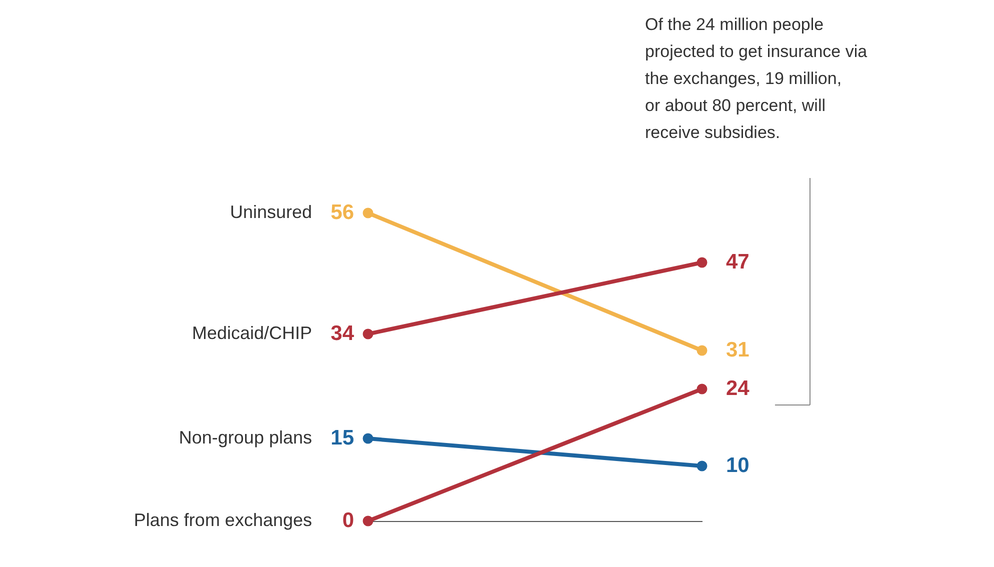  What do you see at coordinates (342, 438) in the screenshot?
I see `data-label: 15` at bounding box center [342, 438].